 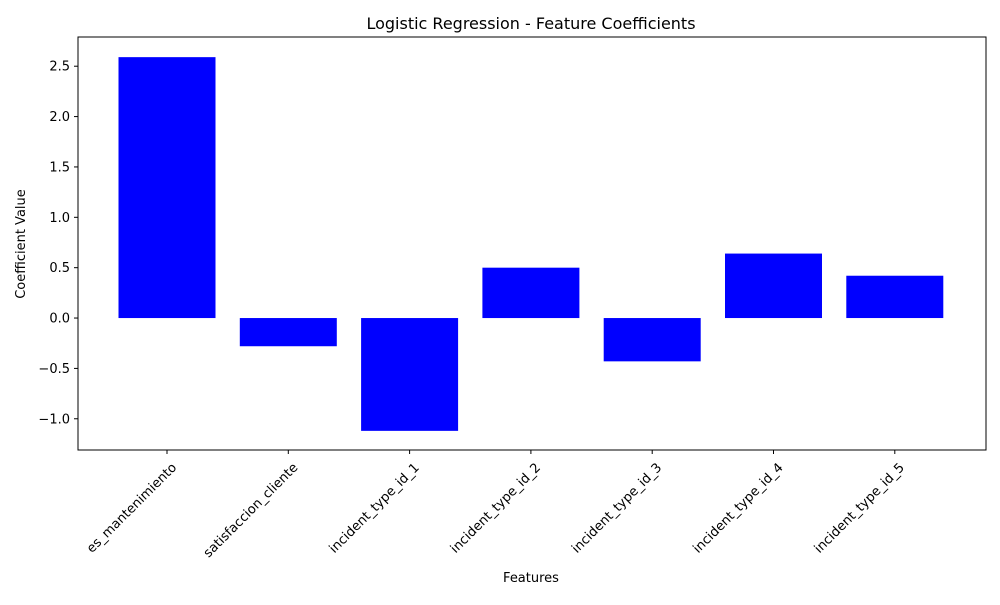 What do you see at coordinates (531, 578) in the screenshot?
I see `x-axis-label: Features` at bounding box center [531, 578].